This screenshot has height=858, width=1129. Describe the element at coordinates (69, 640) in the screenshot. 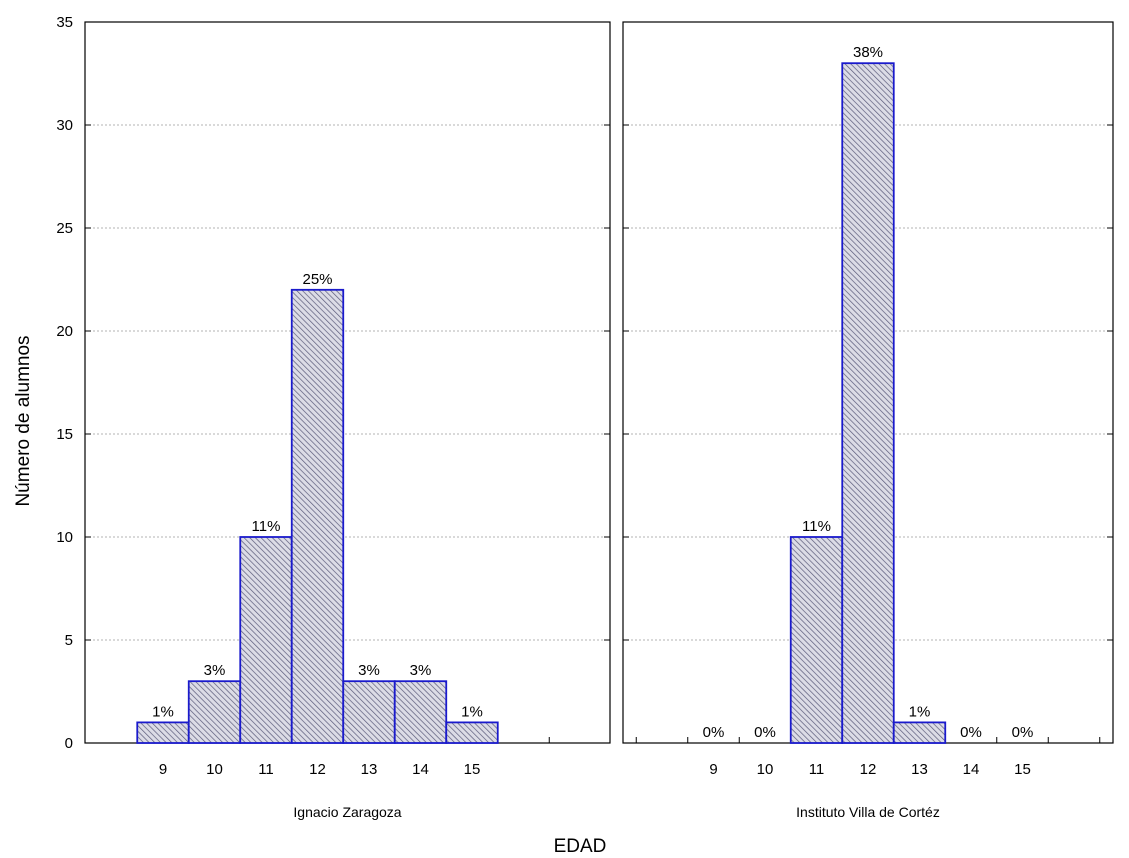

I see `y-tick-label: 5` at that location.